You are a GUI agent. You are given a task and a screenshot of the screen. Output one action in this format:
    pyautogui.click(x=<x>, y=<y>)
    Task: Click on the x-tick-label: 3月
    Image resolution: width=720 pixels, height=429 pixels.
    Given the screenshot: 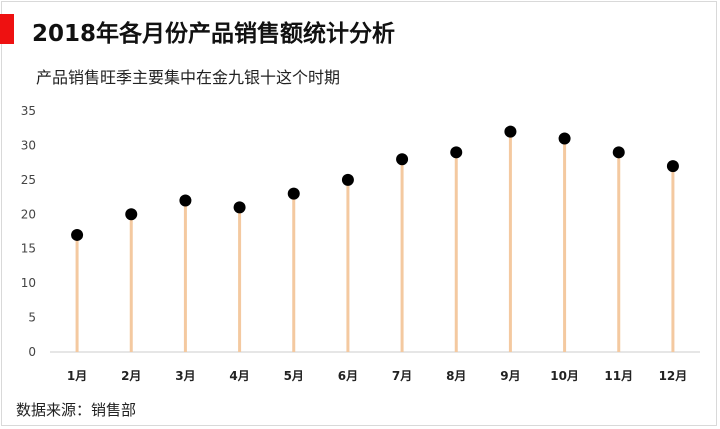 What is the action you would take?
    pyautogui.click(x=185, y=376)
    